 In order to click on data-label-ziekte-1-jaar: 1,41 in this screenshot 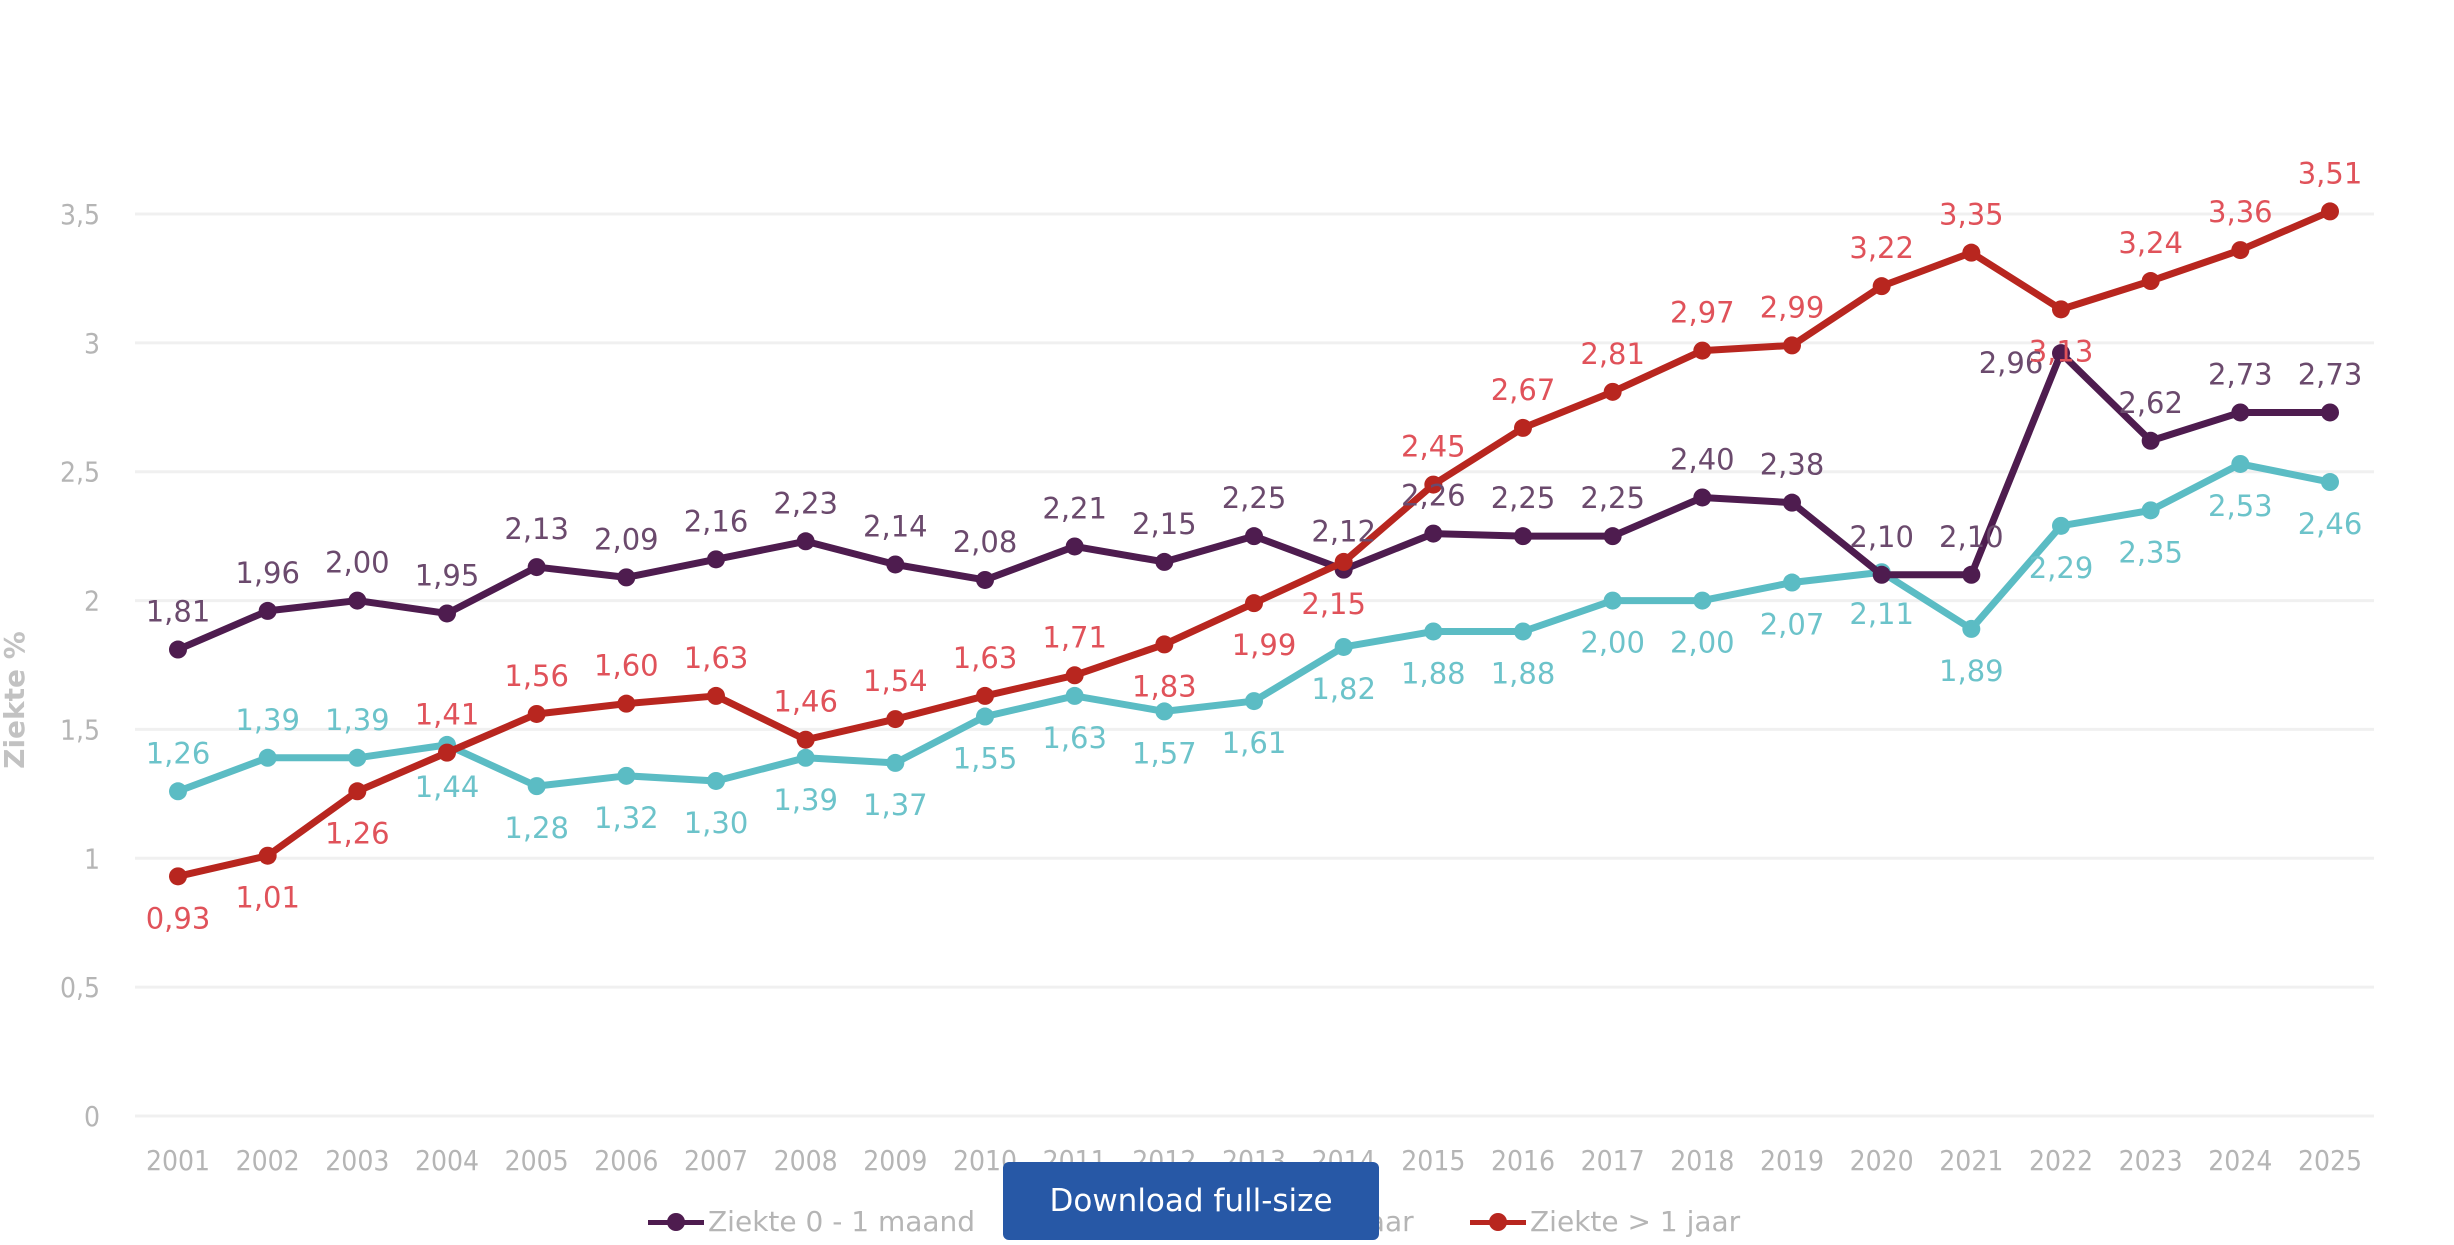, I will do `click(447, 715)`.